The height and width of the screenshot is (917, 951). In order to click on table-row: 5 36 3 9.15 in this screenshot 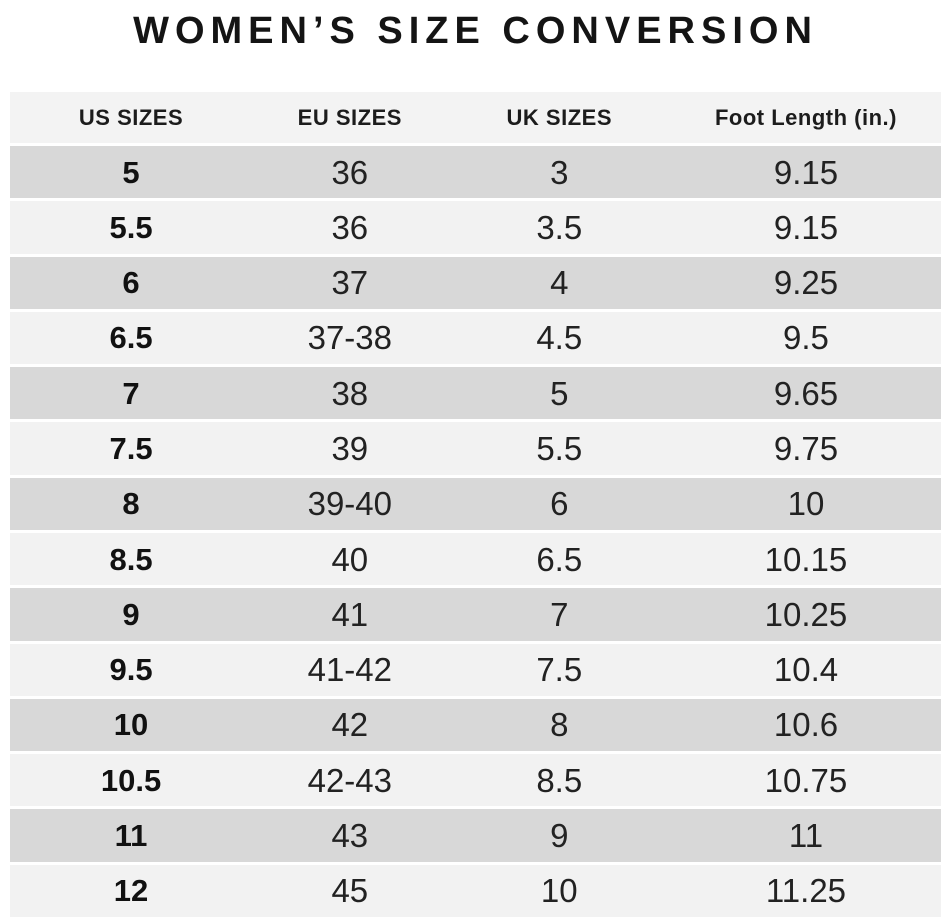, I will do `click(475, 171)`.